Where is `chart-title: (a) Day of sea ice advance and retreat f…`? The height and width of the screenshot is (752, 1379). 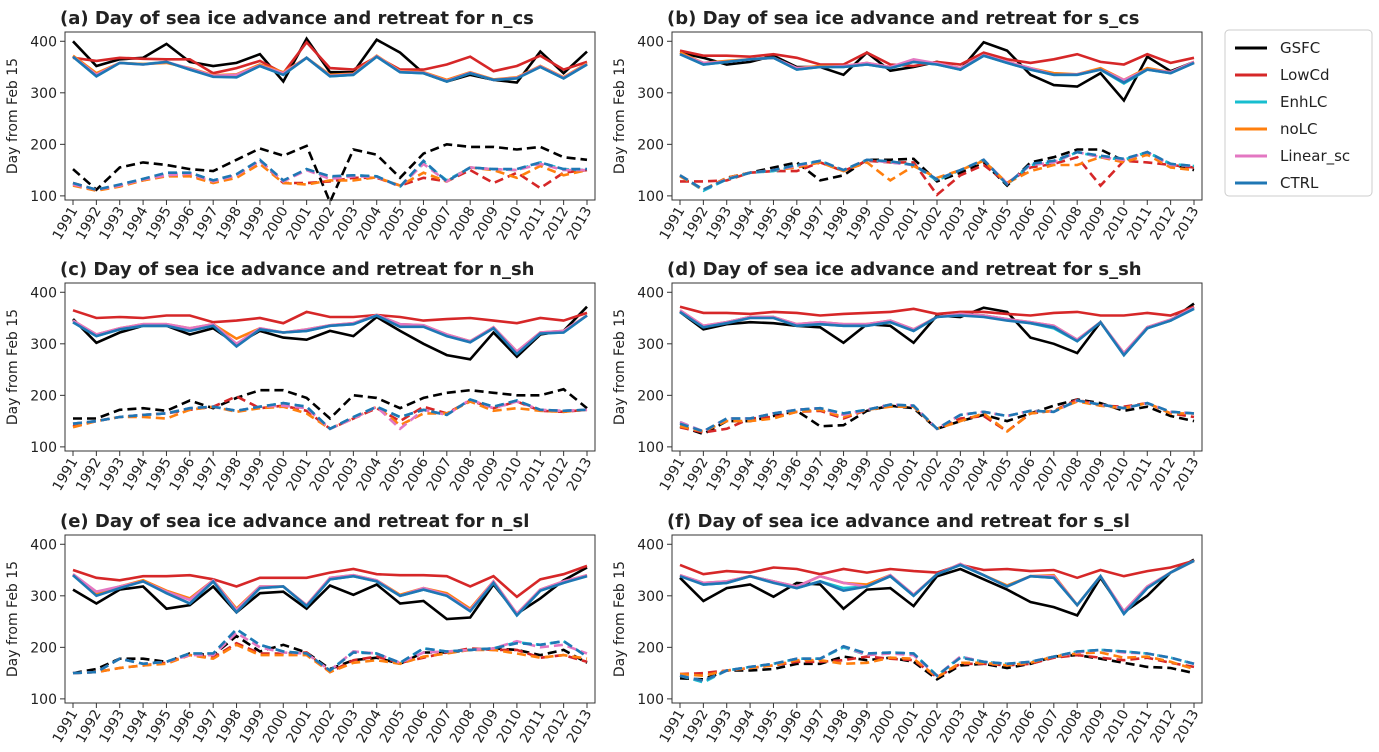
chart-title: (a) Day of sea ice advance and retreat f… is located at coordinates (297, 18).